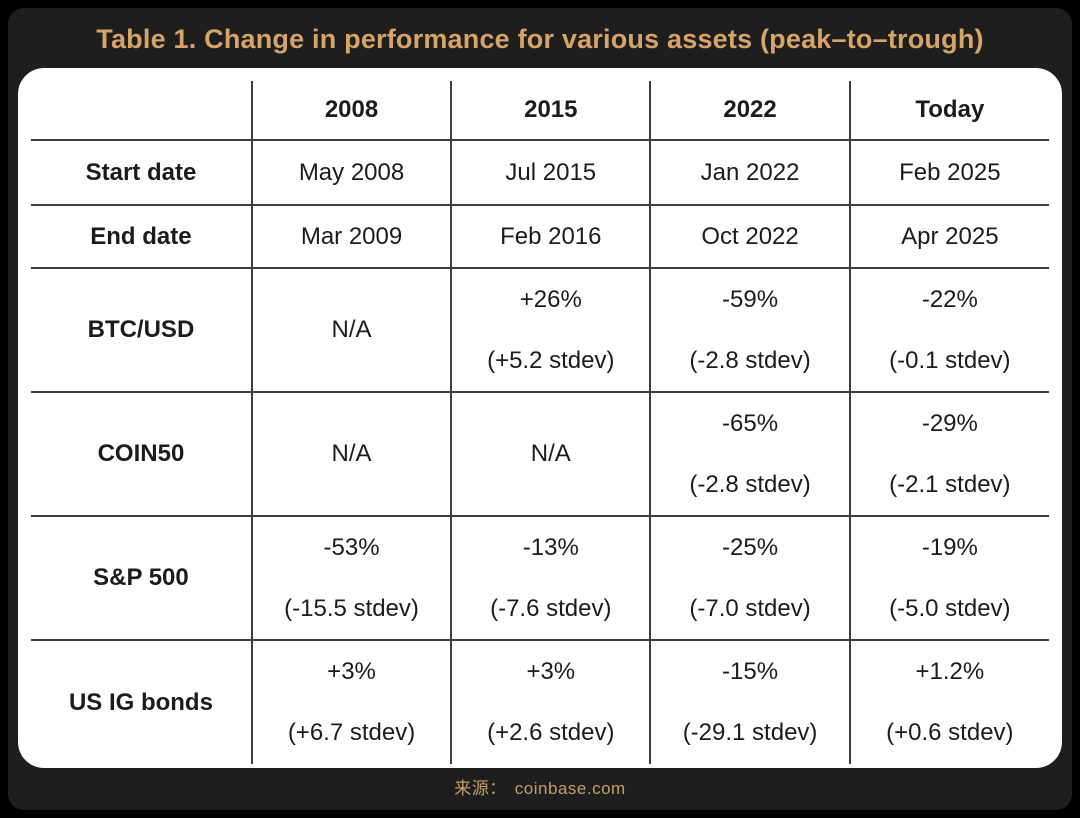  I want to click on cell-coin50-2022: -65% (-2.8 stdev), so click(750, 454).